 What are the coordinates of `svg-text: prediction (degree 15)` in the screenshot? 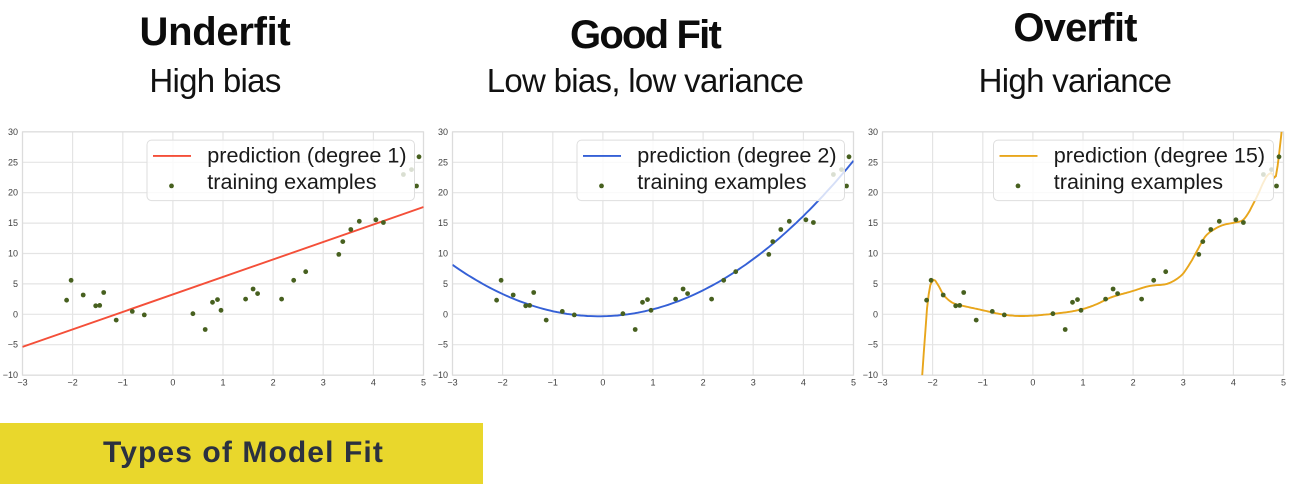 It's located at (1159, 154).